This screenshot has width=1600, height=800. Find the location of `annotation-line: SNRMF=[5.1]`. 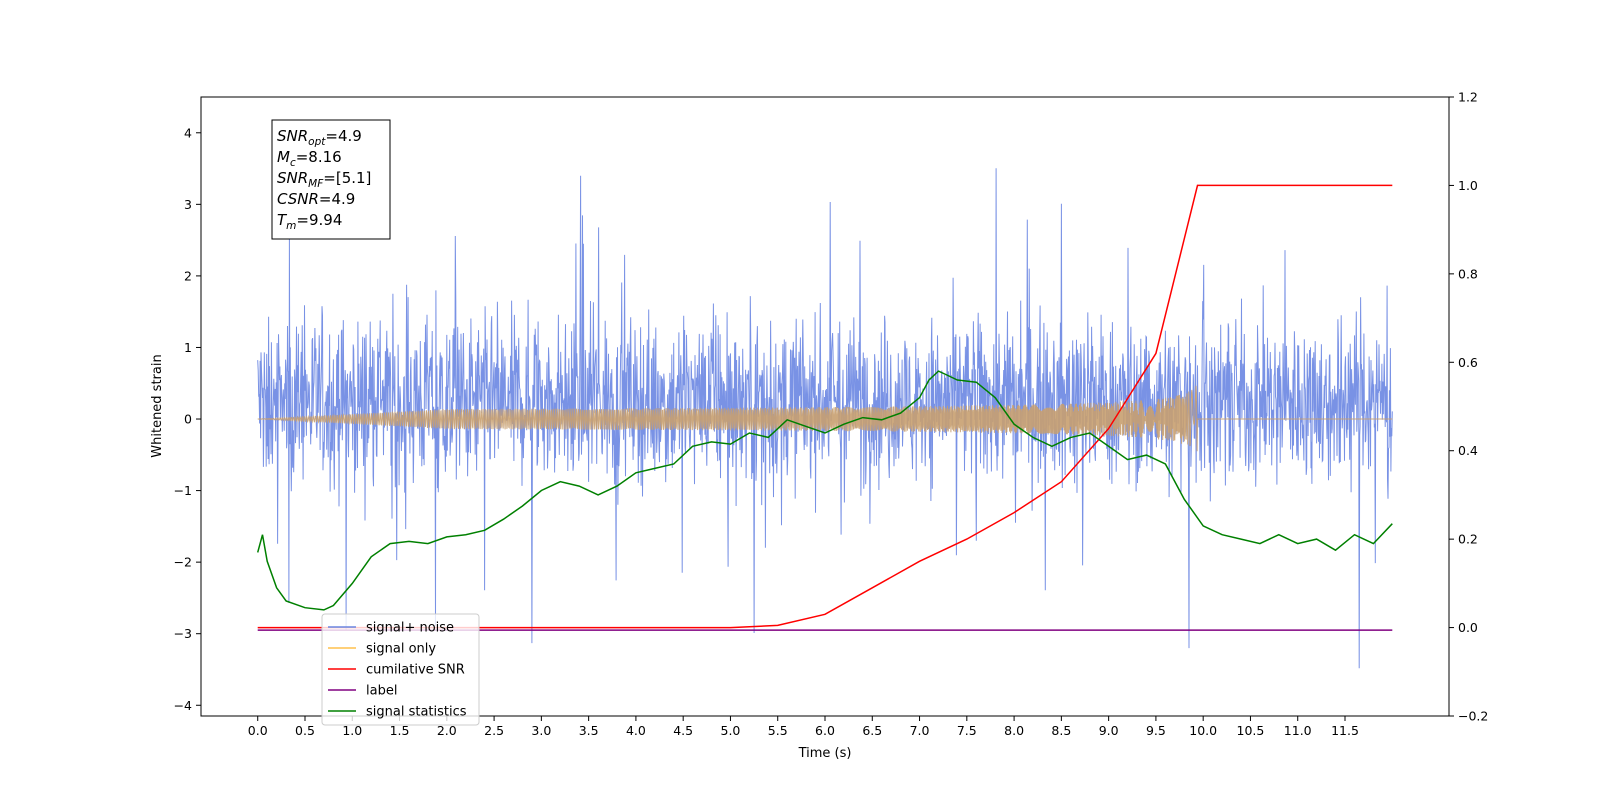

annotation-line: SNRMF=[5.1] is located at coordinates (324, 179).